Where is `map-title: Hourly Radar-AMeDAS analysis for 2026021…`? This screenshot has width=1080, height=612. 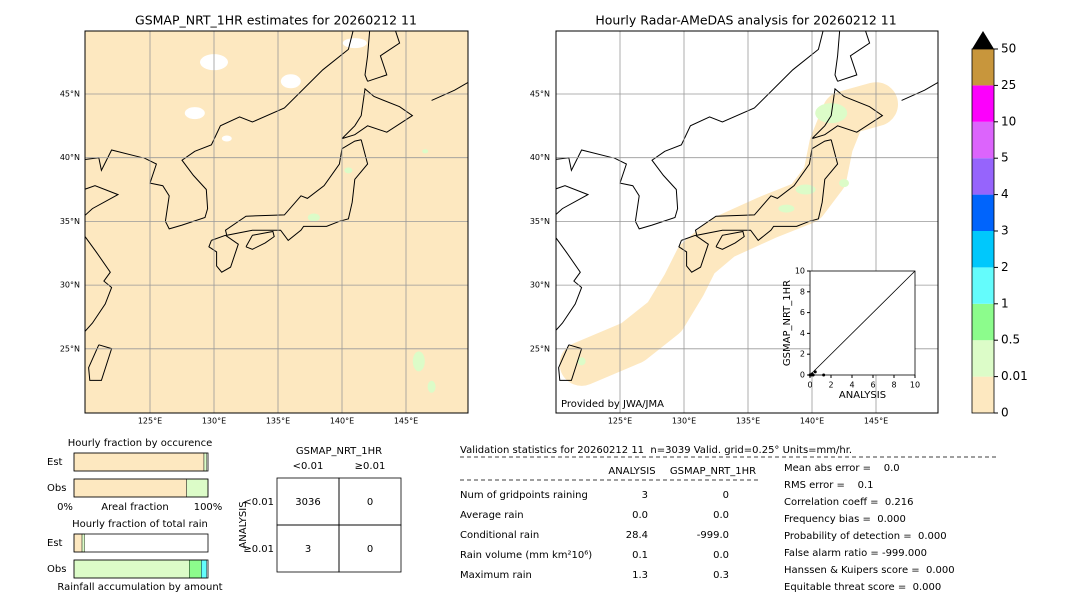
map-title: Hourly Radar-AMeDAS analysis for 2026021… is located at coordinates (745, 20).